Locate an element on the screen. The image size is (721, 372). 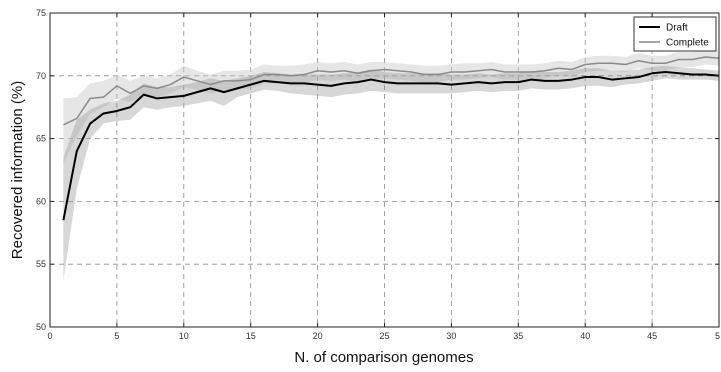
legend-label-complete: Complete is located at coordinates (687, 43).